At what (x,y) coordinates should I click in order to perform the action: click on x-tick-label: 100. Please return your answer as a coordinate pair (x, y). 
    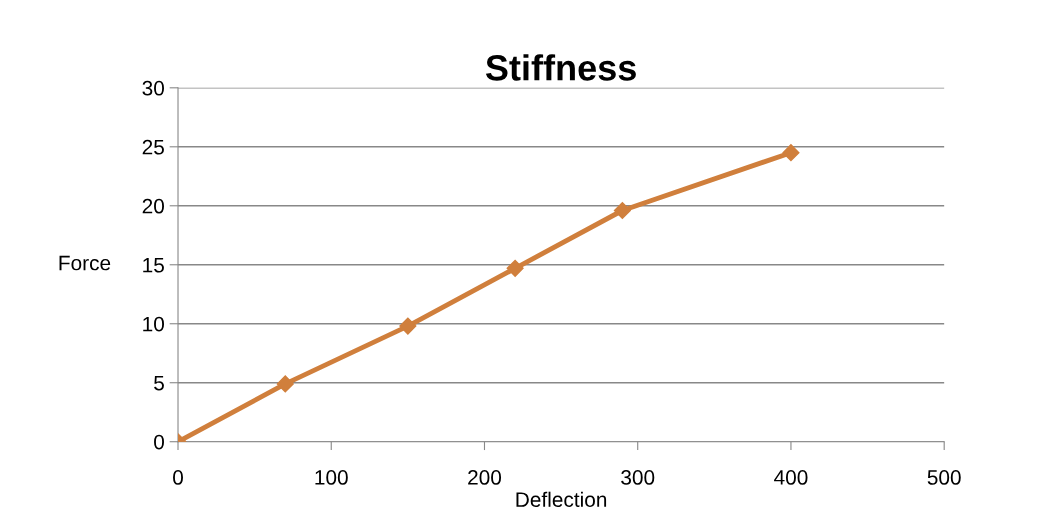
    Looking at the image, I should click on (331, 477).